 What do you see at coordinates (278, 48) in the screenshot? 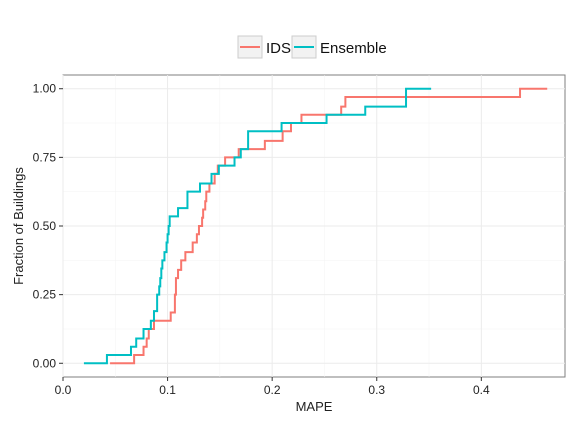
I see `legend-label-ids: IDS` at bounding box center [278, 48].